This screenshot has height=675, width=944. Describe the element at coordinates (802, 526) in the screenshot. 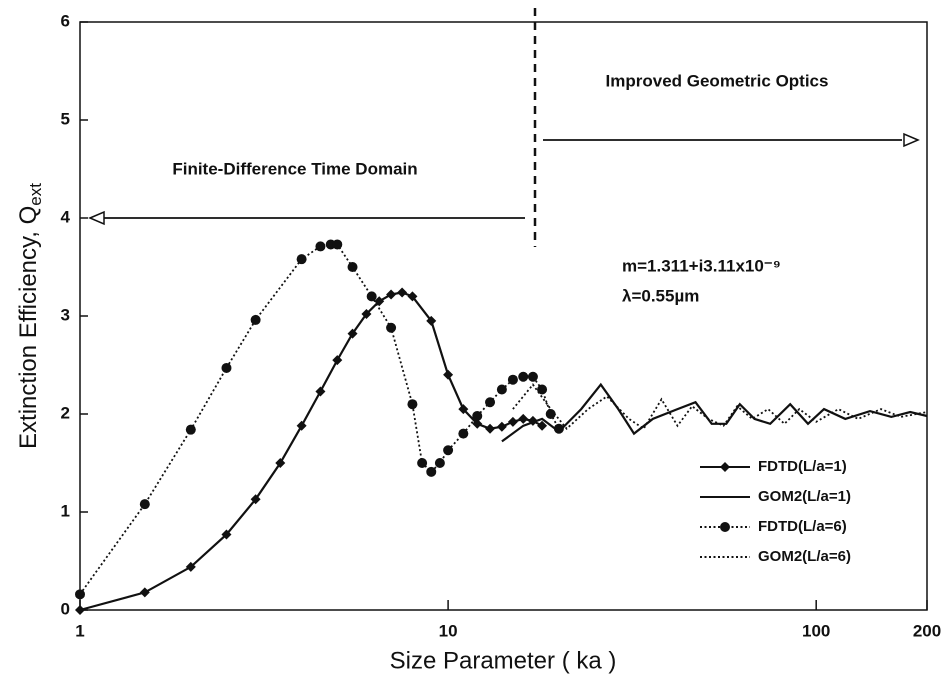

I see `legend-label: FDTD(L/a=6)` at that location.